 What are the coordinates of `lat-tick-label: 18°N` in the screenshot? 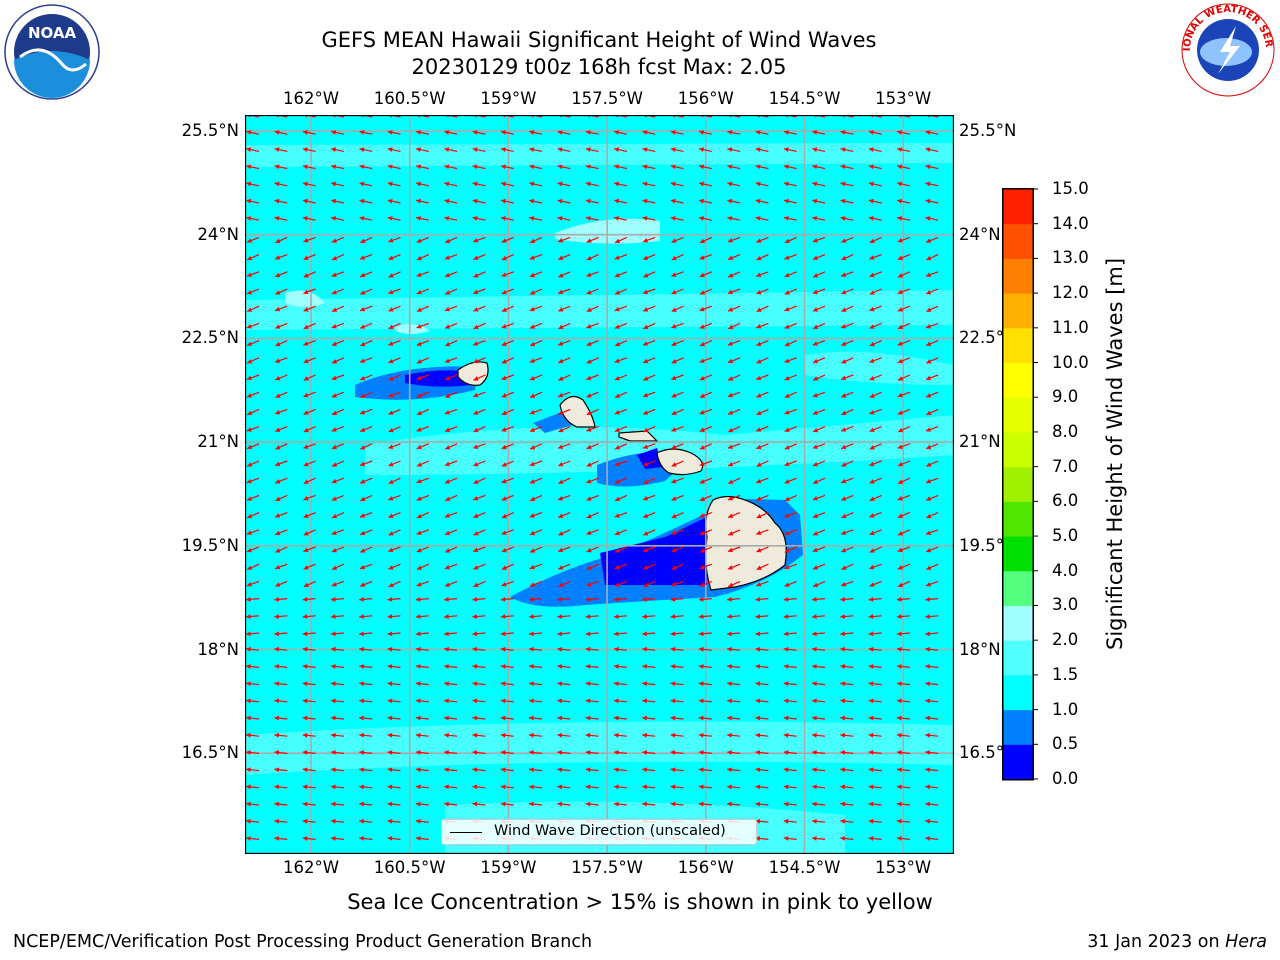 It's located at (218, 649).